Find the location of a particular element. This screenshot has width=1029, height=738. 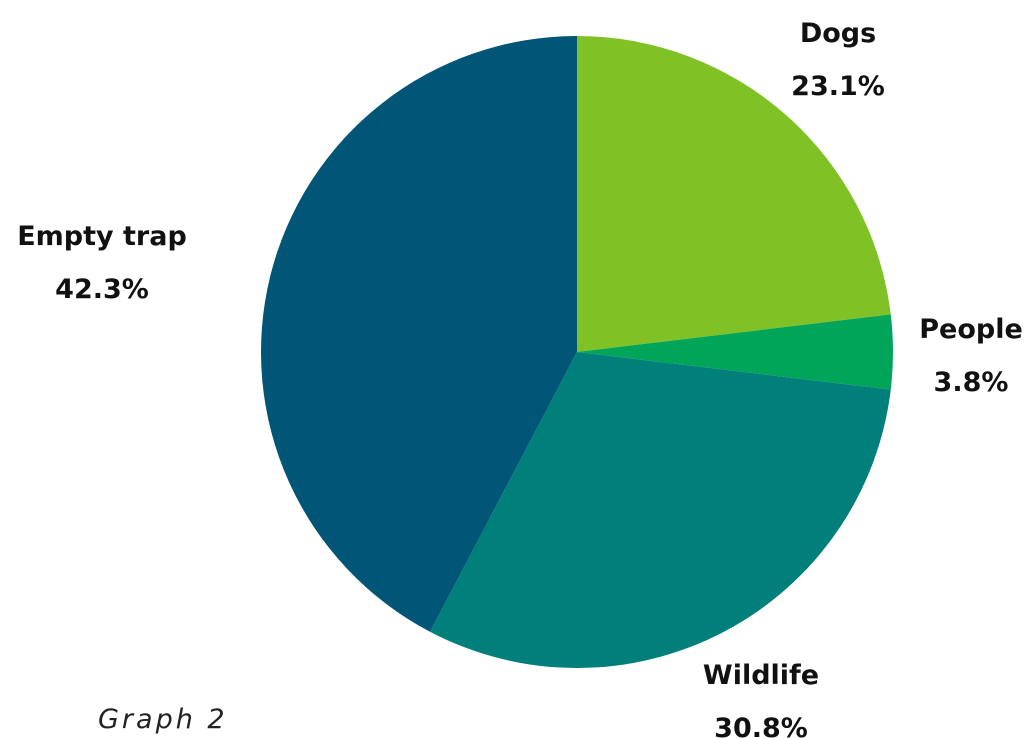

slice-value-dogs: 23.1% is located at coordinates (838, 86).